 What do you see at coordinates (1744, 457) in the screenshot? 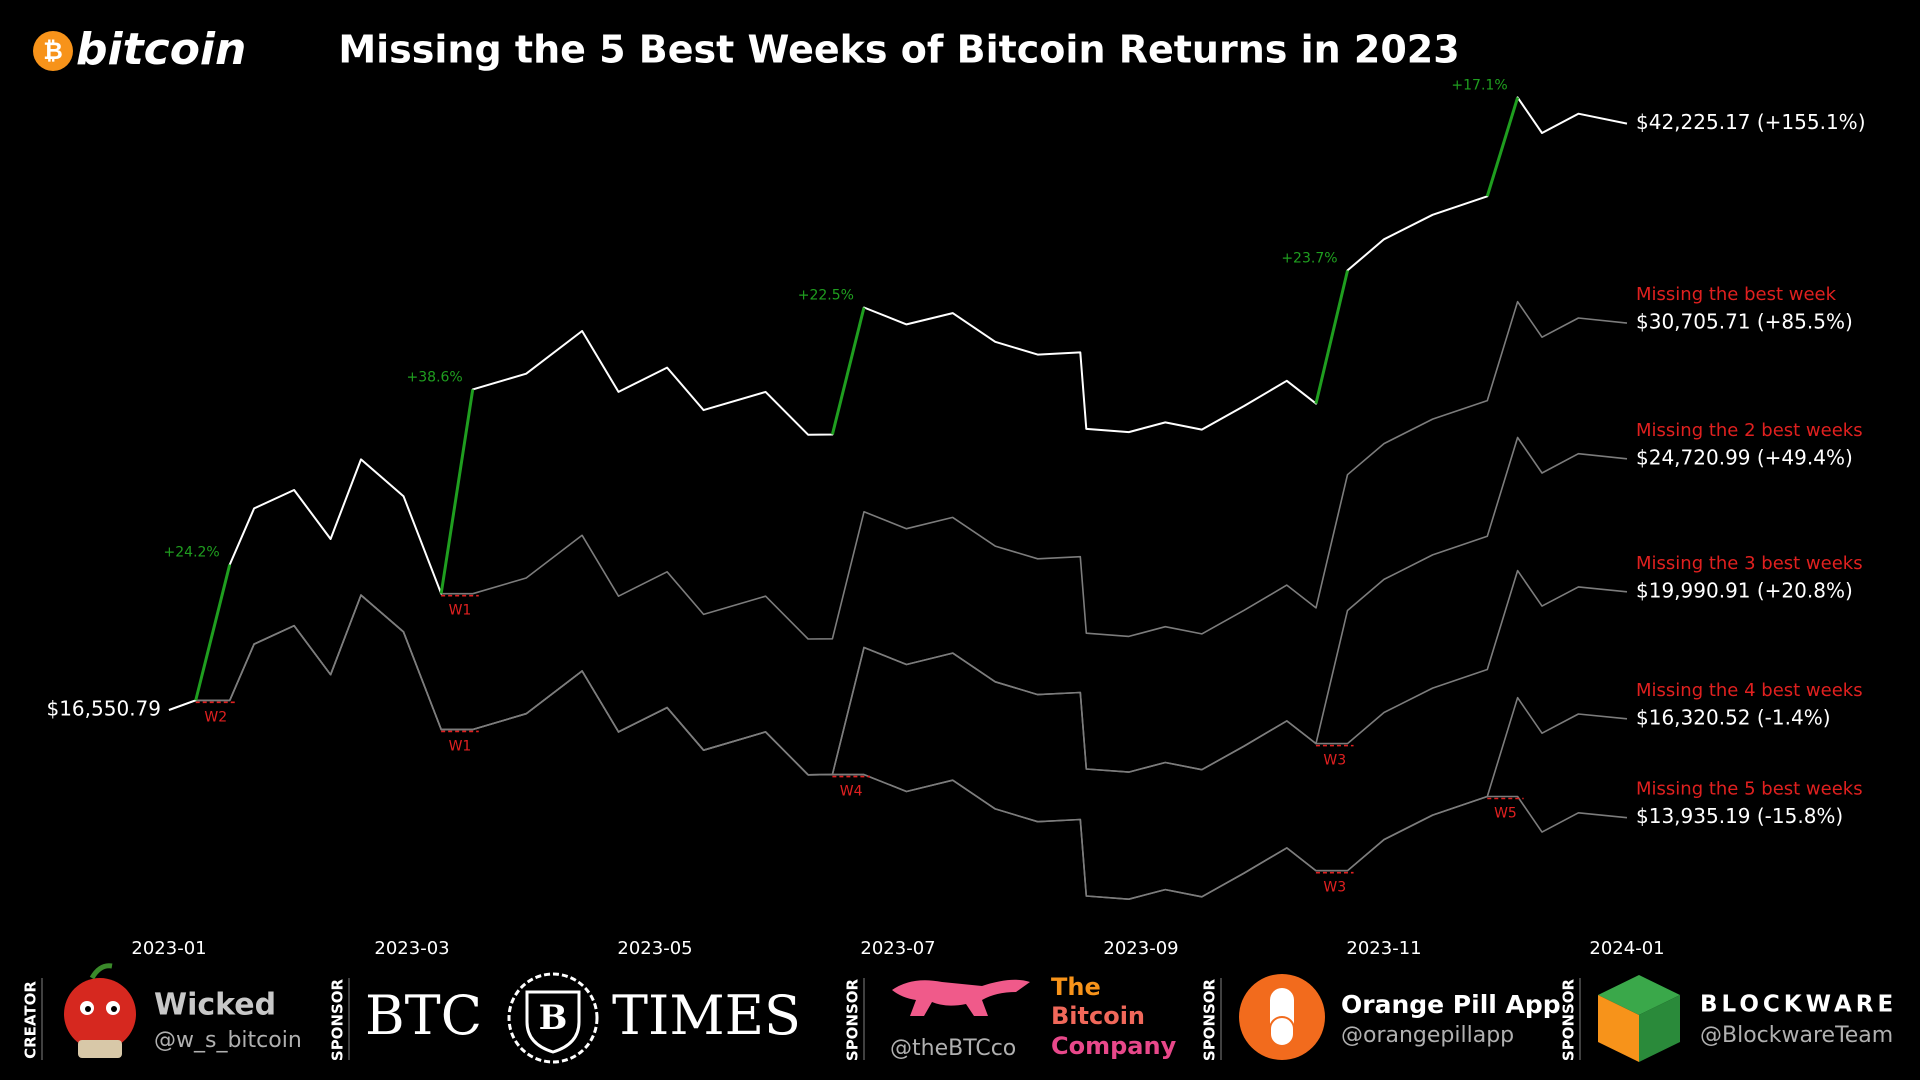
I see `end-value-label: $24,720.99 (+49.4%)` at bounding box center [1744, 457].